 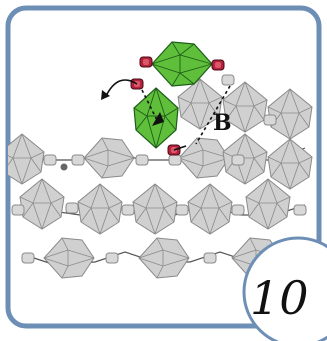 What do you see at coordinates (222, 123) in the screenshot?
I see `callout-label: B` at bounding box center [222, 123].